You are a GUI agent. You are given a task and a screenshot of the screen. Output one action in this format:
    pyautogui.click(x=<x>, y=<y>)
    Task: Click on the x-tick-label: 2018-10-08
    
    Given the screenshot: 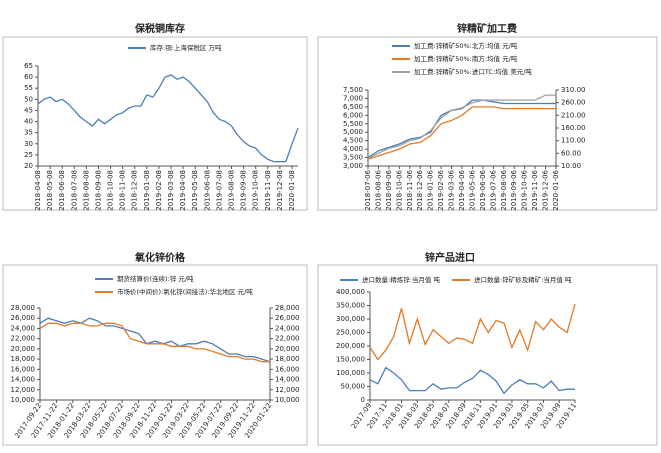 What is the action you would take?
    pyautogui.click(x=111, y=190)
    